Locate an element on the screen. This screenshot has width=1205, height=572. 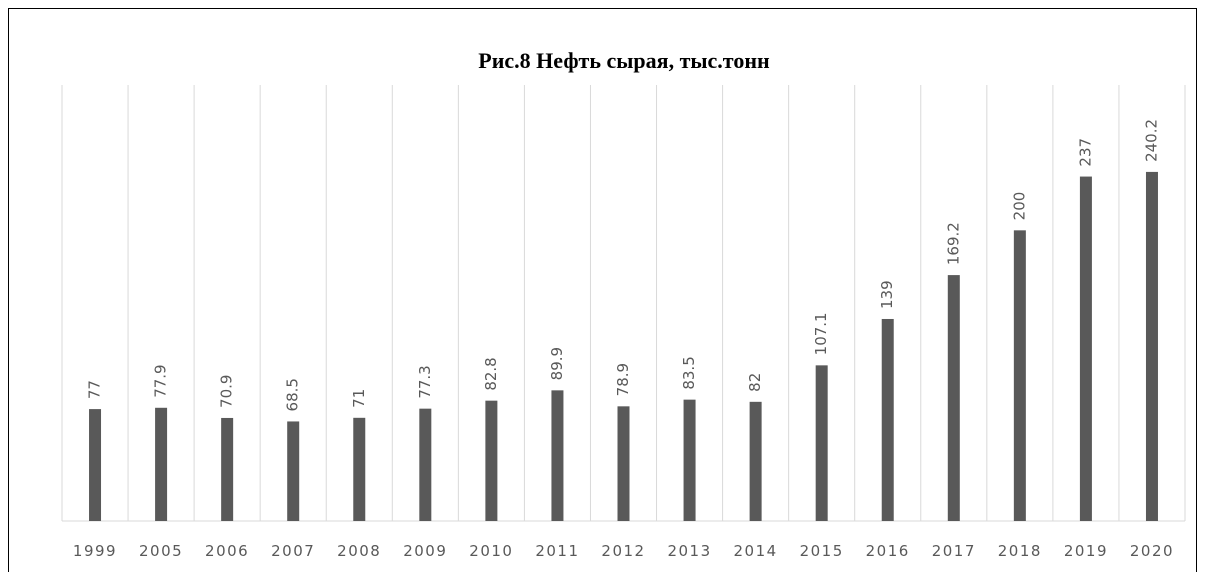
x-tick-label: 2006 is located at coordinates (227, 551).